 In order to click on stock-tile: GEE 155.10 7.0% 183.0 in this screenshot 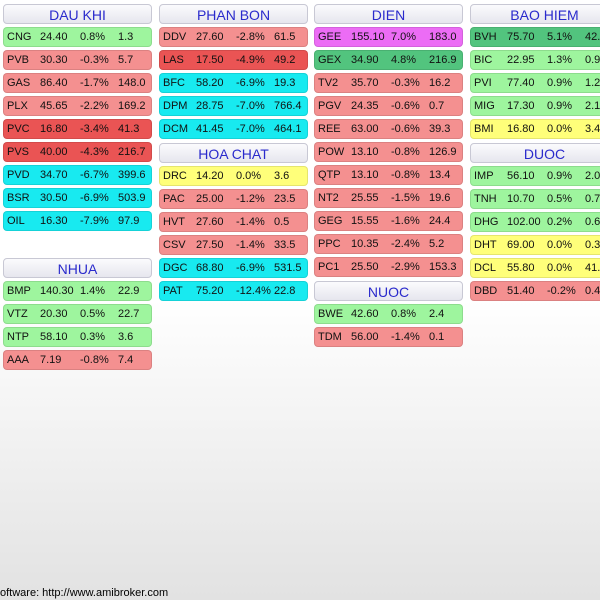, I will do `click(388, 37)`.